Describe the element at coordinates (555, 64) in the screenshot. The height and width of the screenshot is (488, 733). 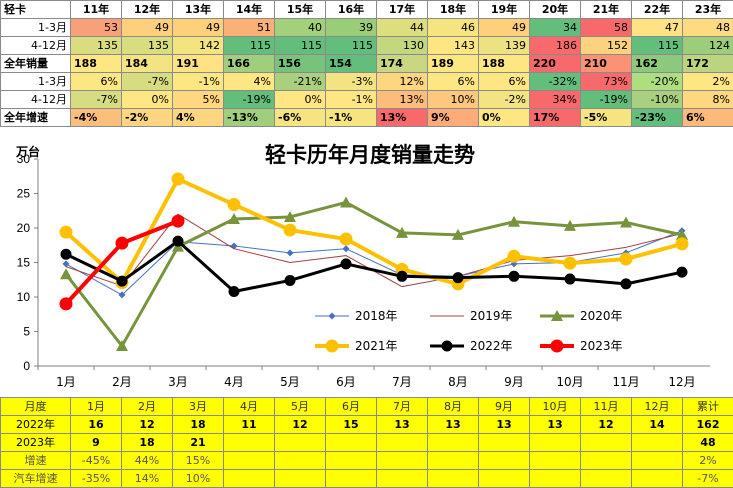
I see `table-cell: 220` at that location.